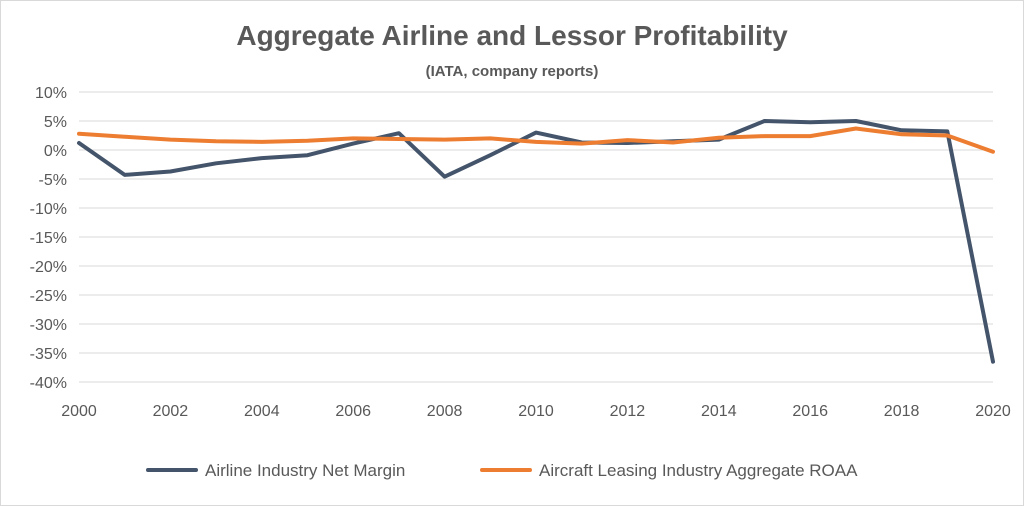 The height and width of the screenshot is (506, 1024). I want to click on y-tick-label: 5%, so click(55, 122).